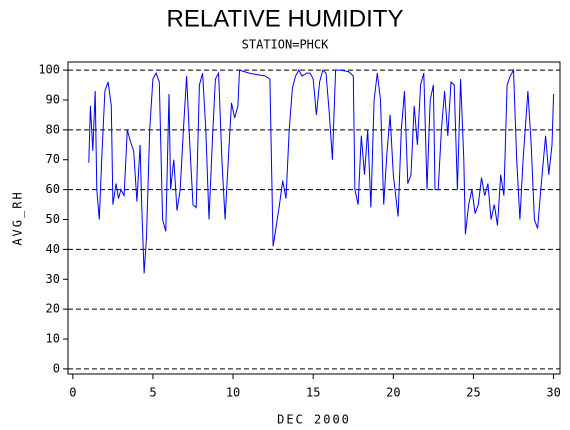 This screenshot has width=570, height=430. What do you see at coordinates (553, 393) in the screenshot?
I see `x-tick-label: 30` at bounding box center [553, 393].